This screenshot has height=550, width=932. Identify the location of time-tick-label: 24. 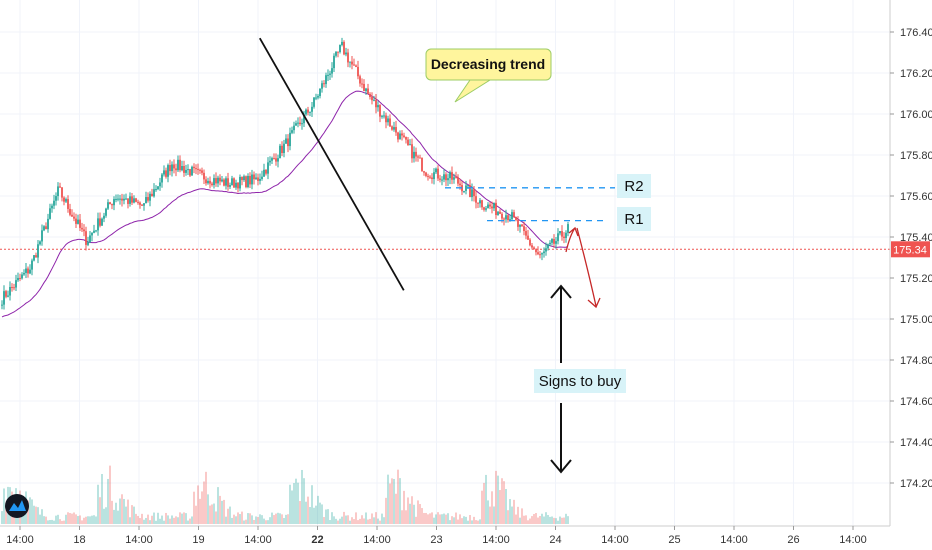
(555, 540).